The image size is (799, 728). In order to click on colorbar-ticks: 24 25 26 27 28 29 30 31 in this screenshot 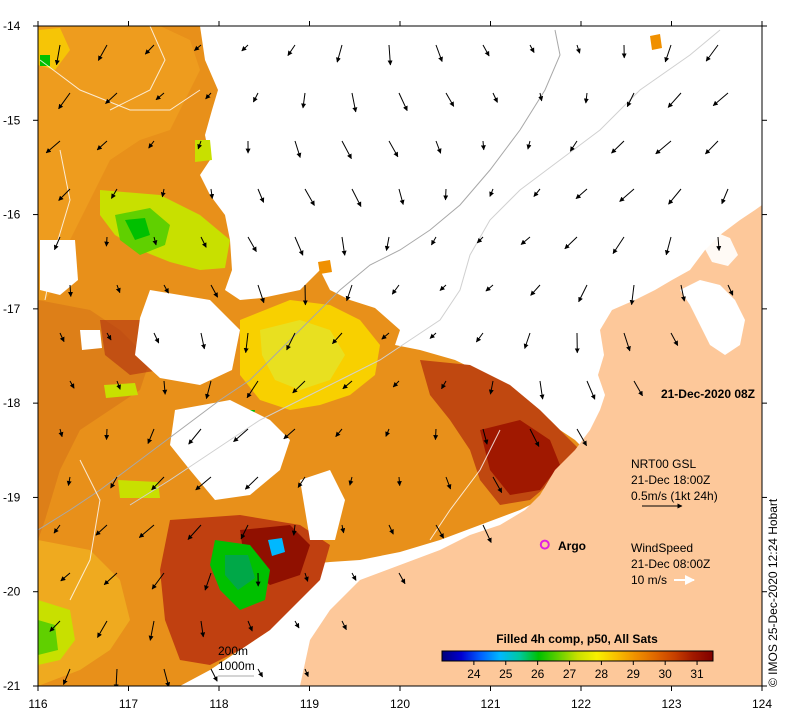, I will do `click(585, 671)`.